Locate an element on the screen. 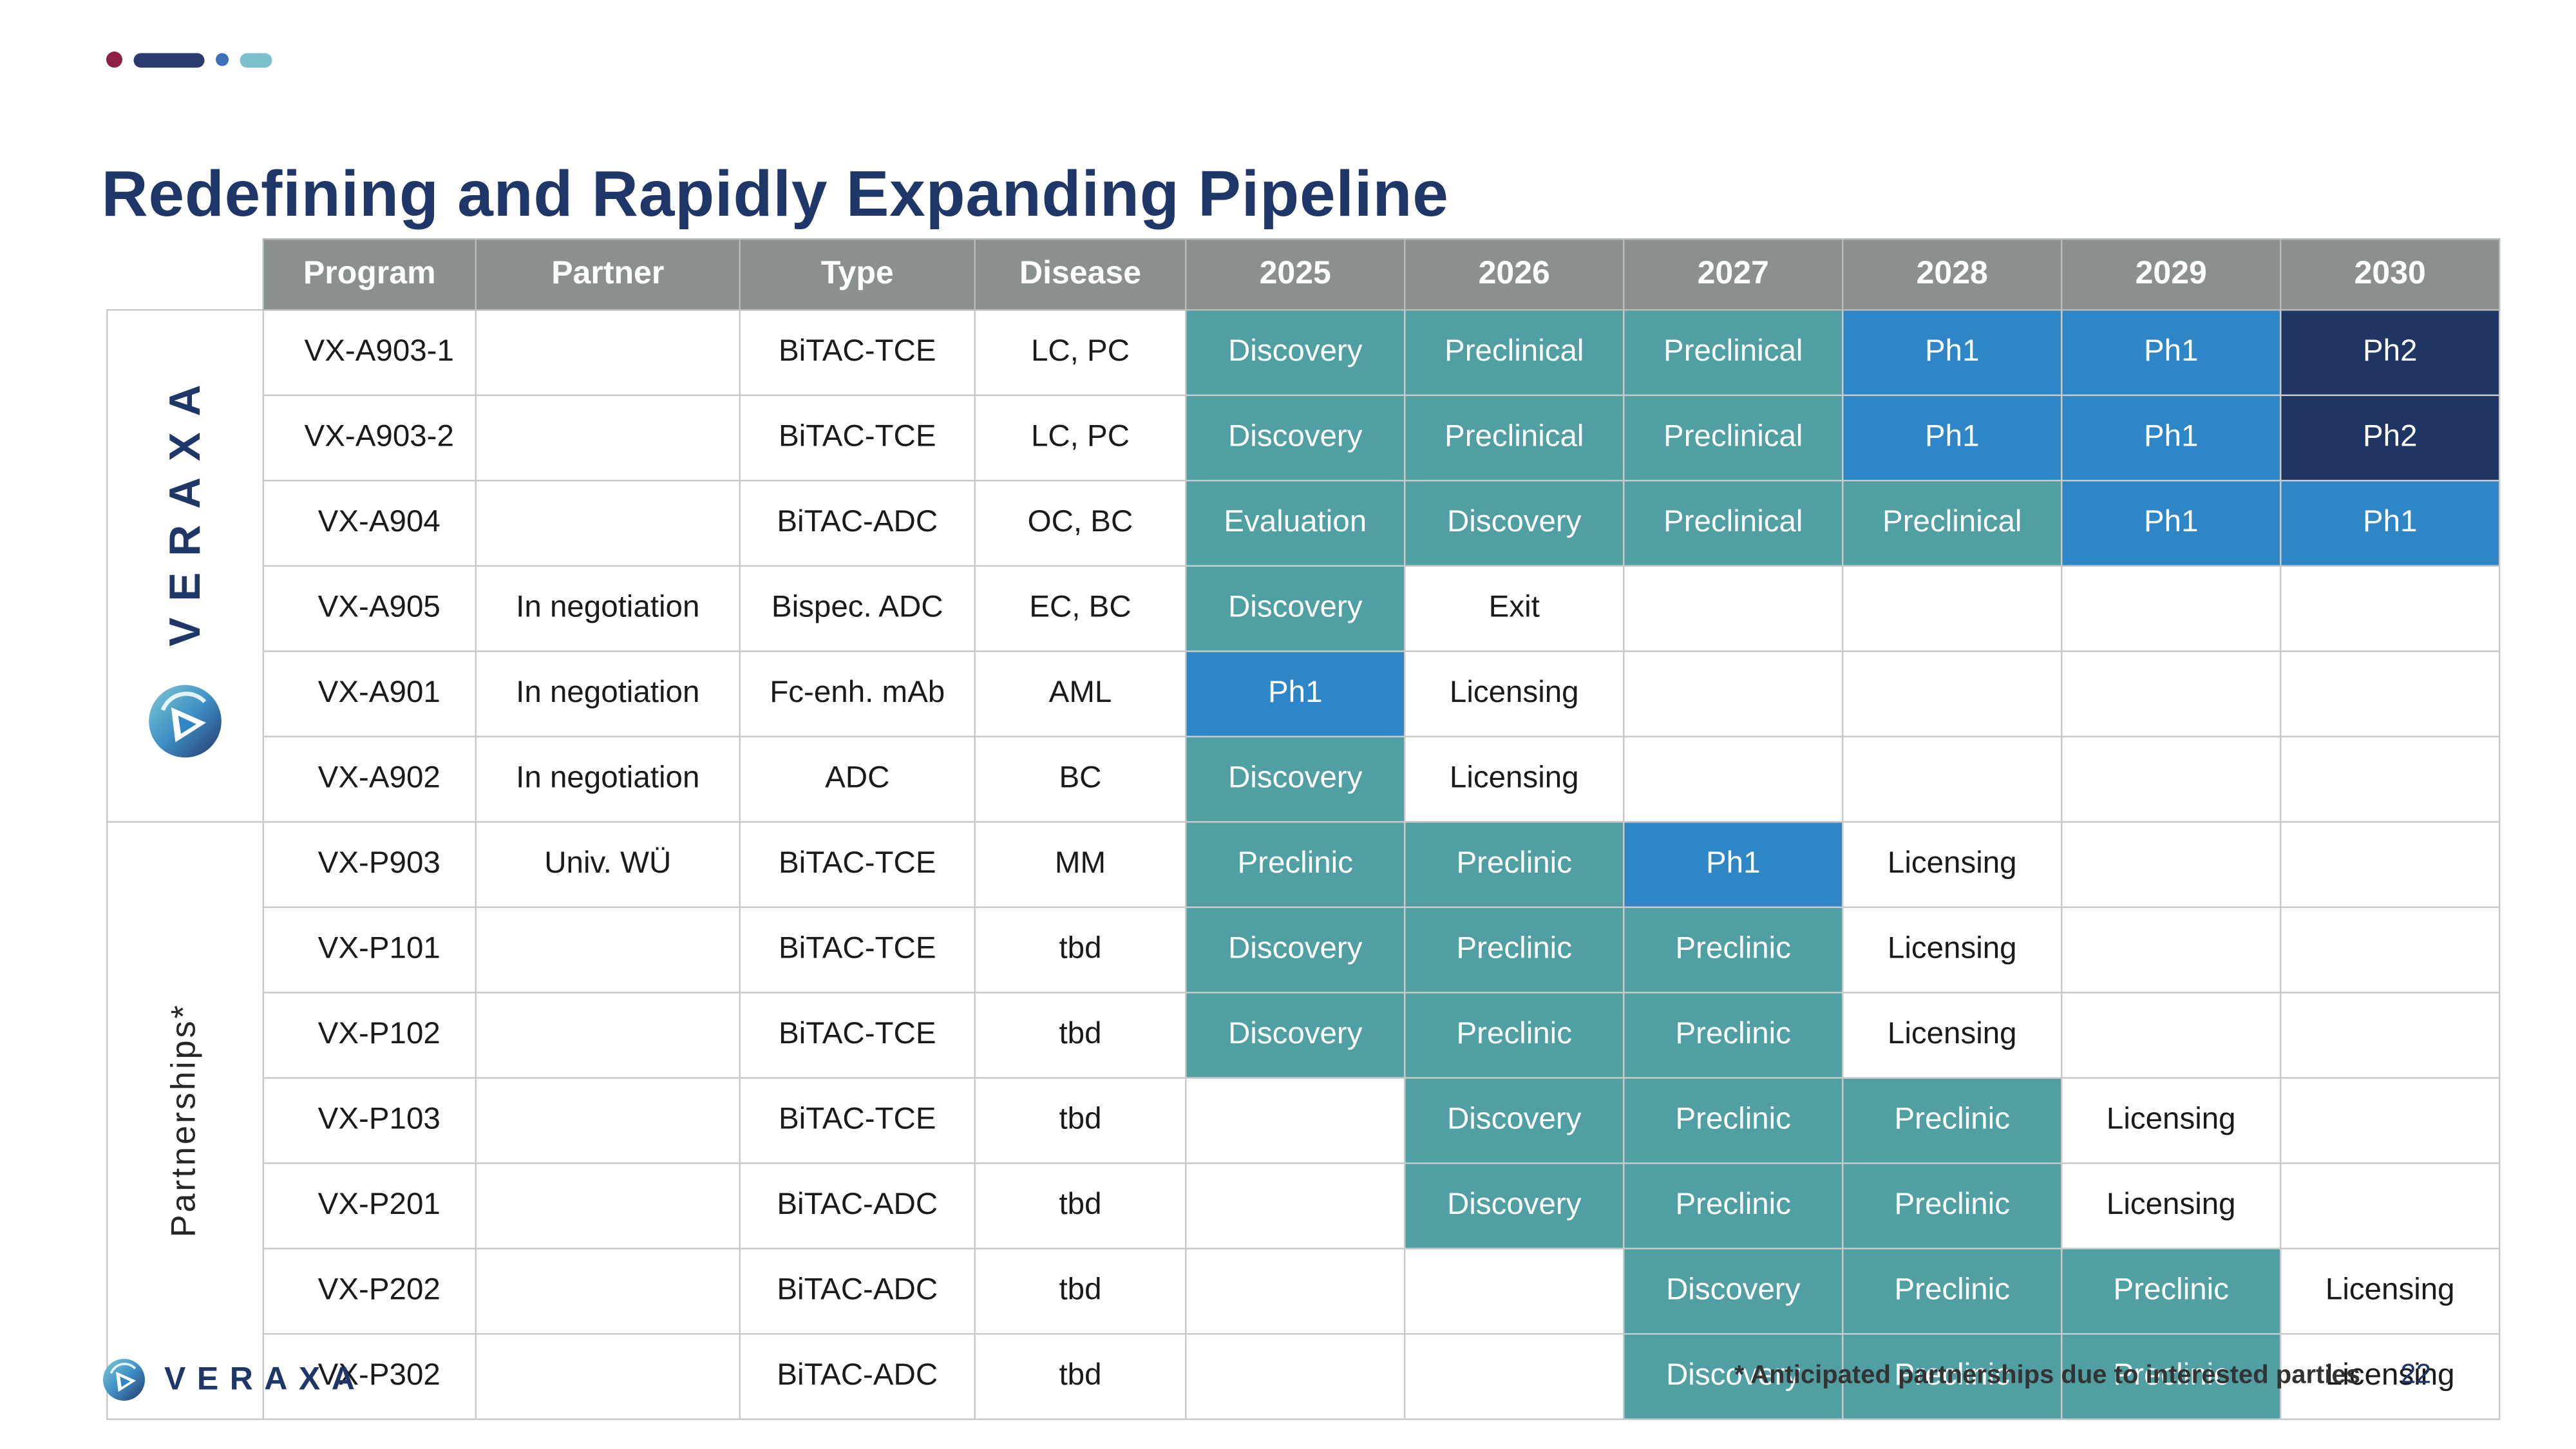 Image resolution: width=2576 pixels, height=1449 pixels. program-cell: VX-P201 is located at coordinates (369, 1205).